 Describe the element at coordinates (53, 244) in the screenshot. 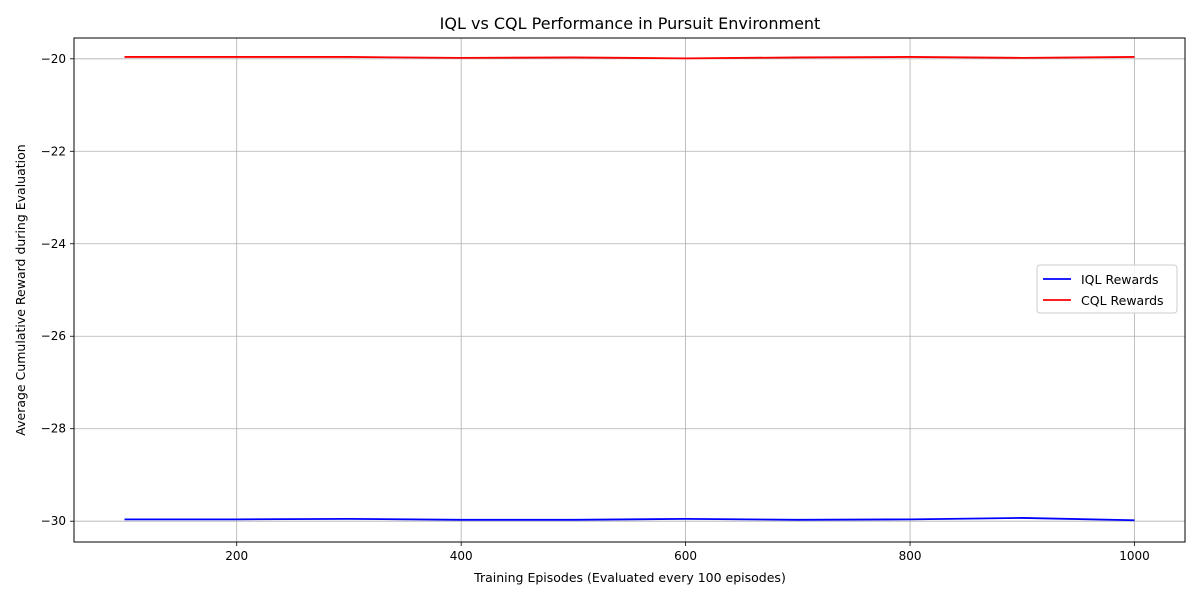

I see `y-tick-label: −24` at that location.